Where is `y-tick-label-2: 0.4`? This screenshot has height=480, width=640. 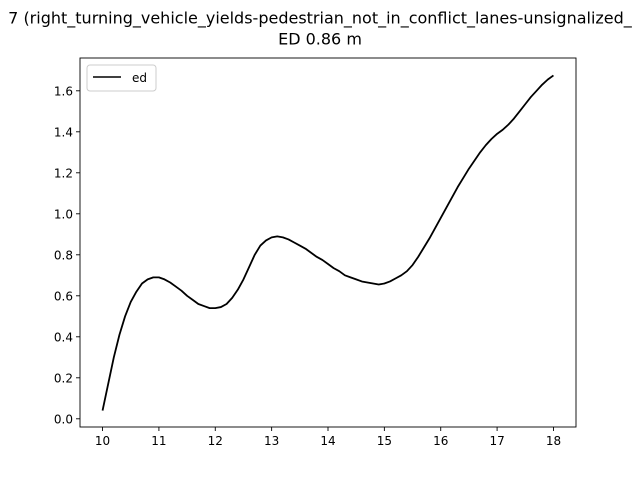 y-tick-label-2: 0.4 is located at coordinates (63, 337).